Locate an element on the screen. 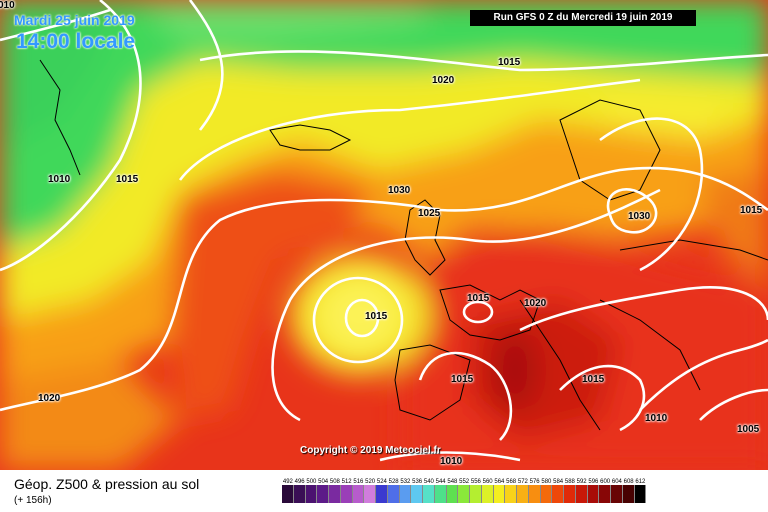 Image resolution: width=768 pixels, height=512 pixels. scale-value-label: 596 is located at coordinates (593, 482).